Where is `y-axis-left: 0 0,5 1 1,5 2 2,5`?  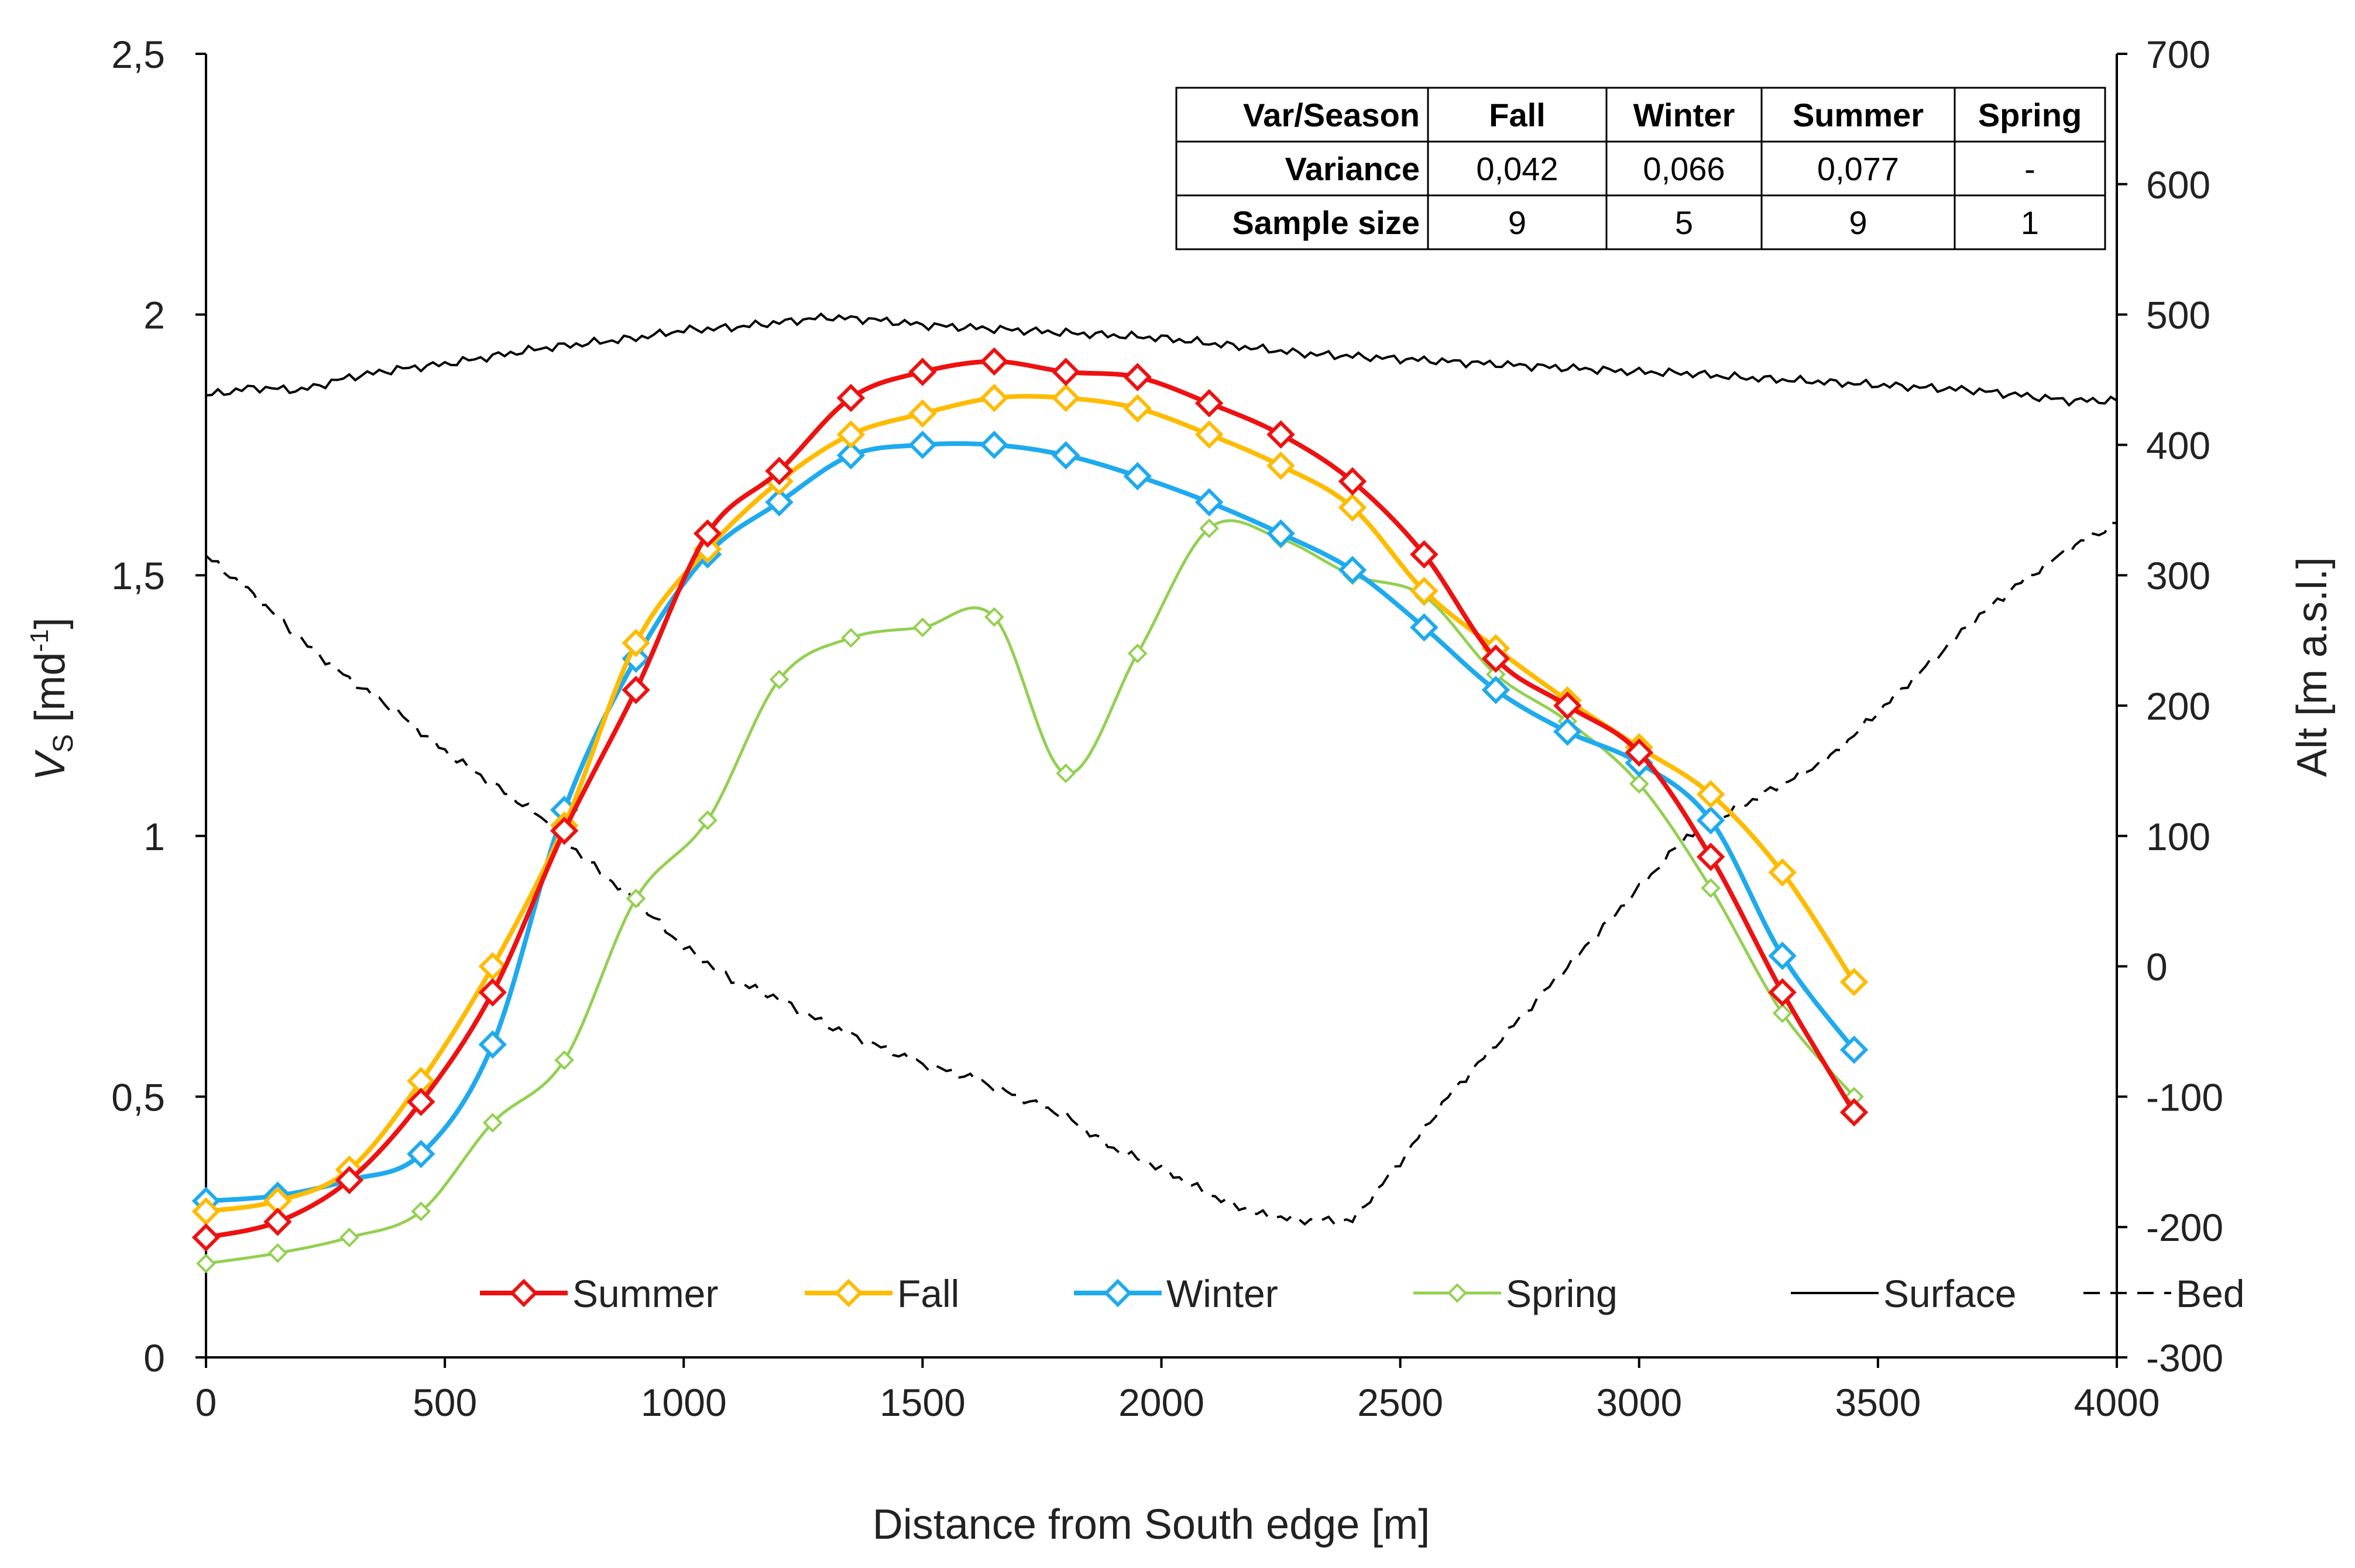
y-axis-left: 0 0,5 1 1,5 2 2,5 is located at coordinates (158, 706).